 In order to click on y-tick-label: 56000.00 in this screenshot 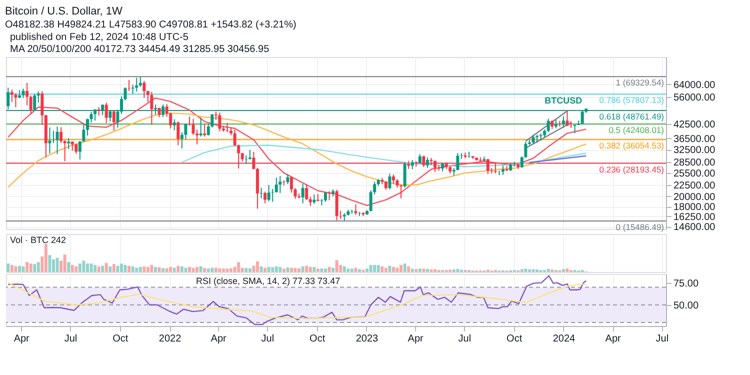, I will do `click(695, 98)`.